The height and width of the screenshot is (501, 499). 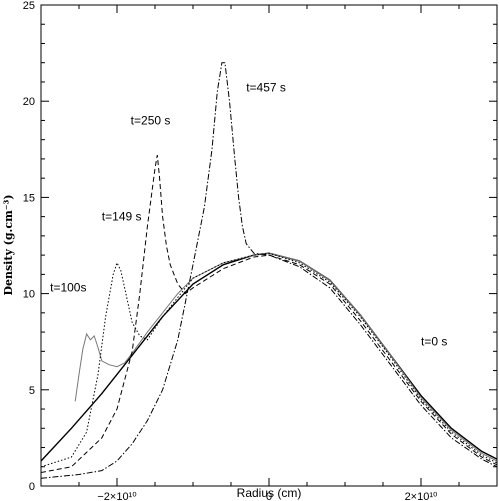 What do you see at coordinates (32, 487) in the screenshot?
I see `y-tick-label-0: 0` at bounding box center [32, 487].